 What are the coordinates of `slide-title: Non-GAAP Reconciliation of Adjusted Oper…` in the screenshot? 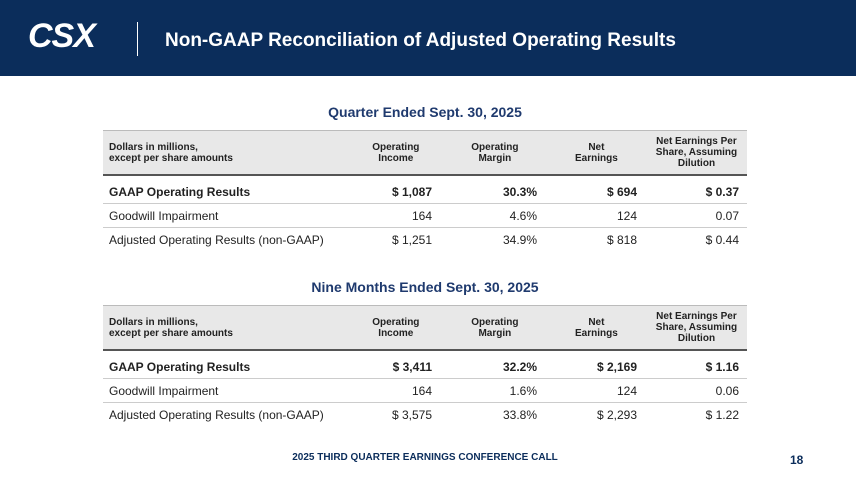 It's located at (420, 40).